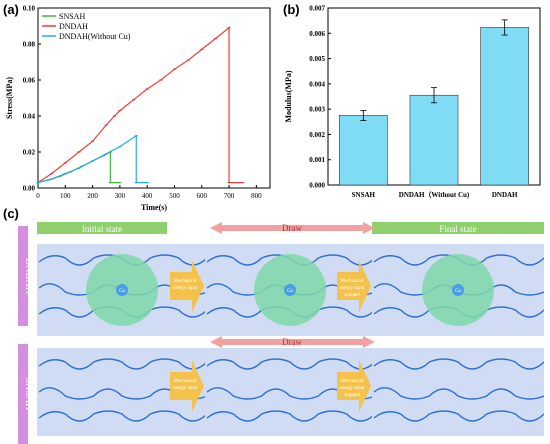 Image resolution: width=550 pixels, height=444 pixels. What do you see at coordinates (288, 96) in the screenshot?
I see `y-axis-label: Modulus(MPa)` at bounding box center [288, 96].